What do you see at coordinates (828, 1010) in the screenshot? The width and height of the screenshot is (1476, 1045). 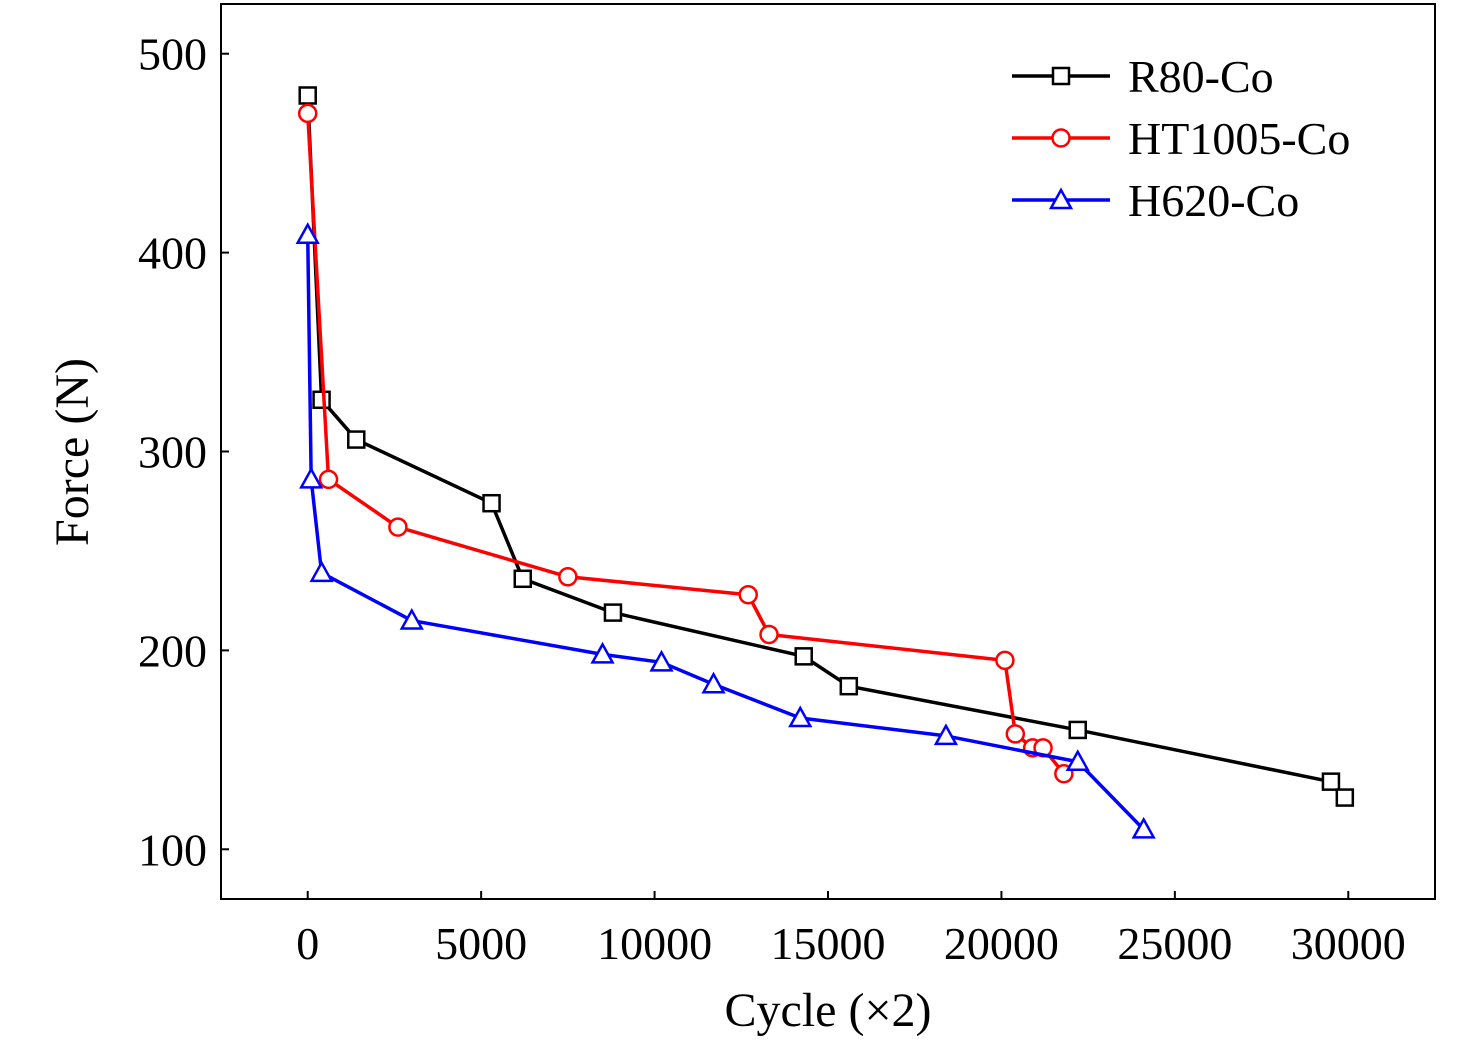 I see `x-axis-title: Cycle (×2)` at bounding box center [828, 1010].